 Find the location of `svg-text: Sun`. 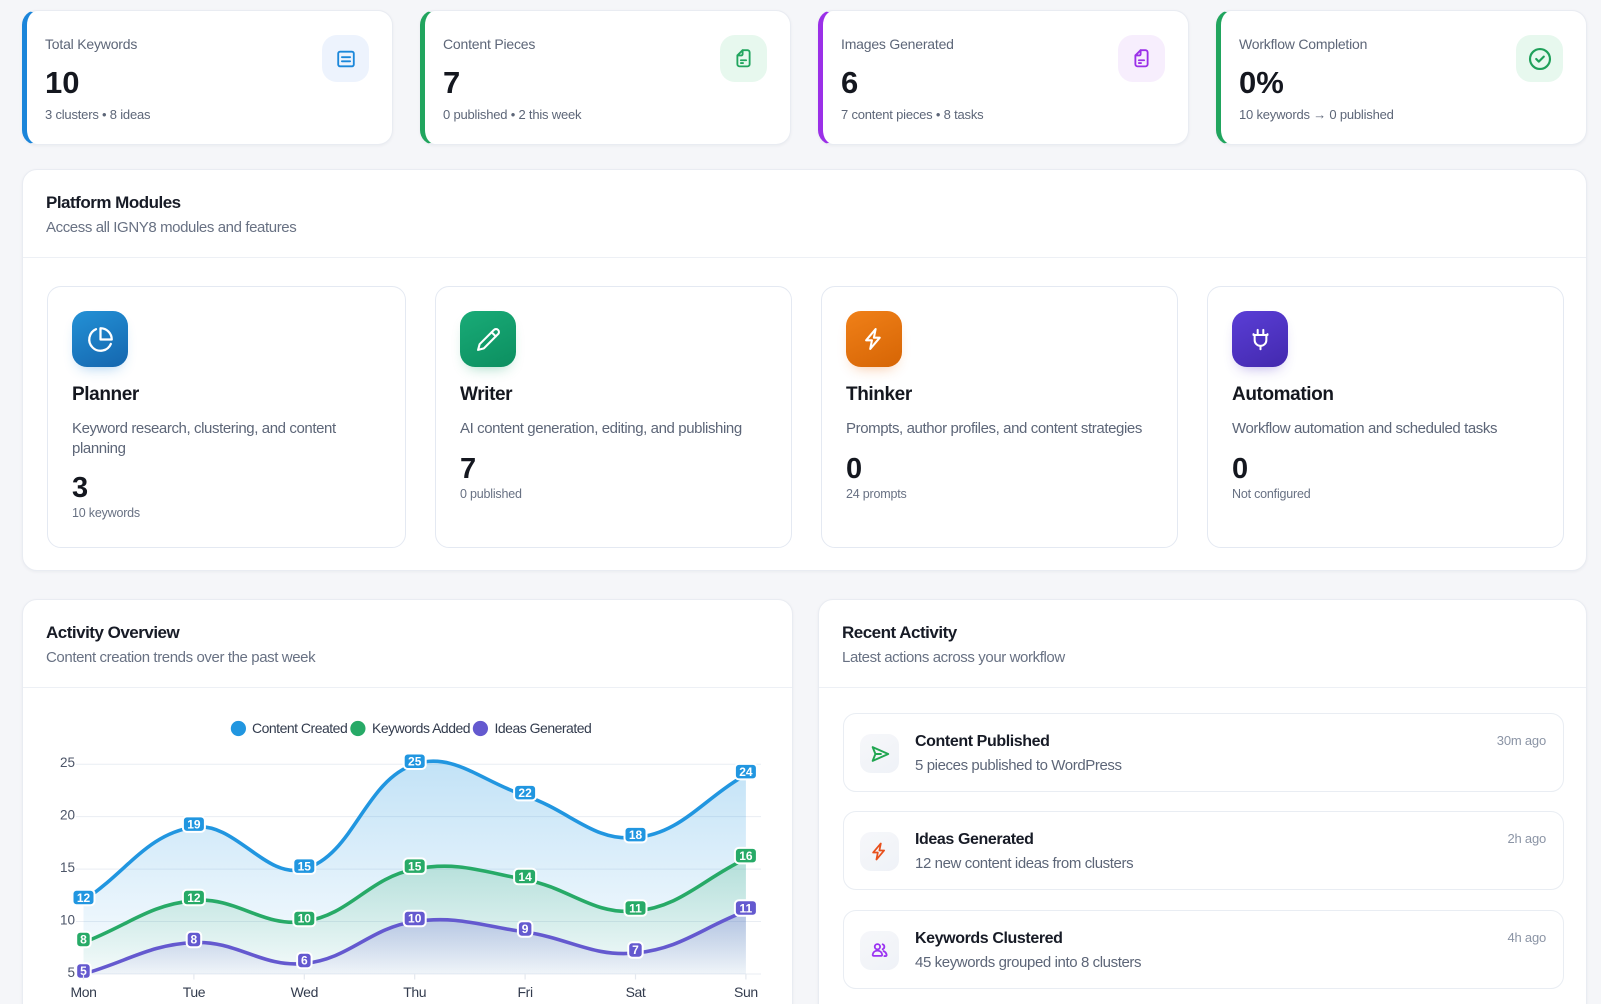

svg-text: Sun is located at coordinates (746, 992).